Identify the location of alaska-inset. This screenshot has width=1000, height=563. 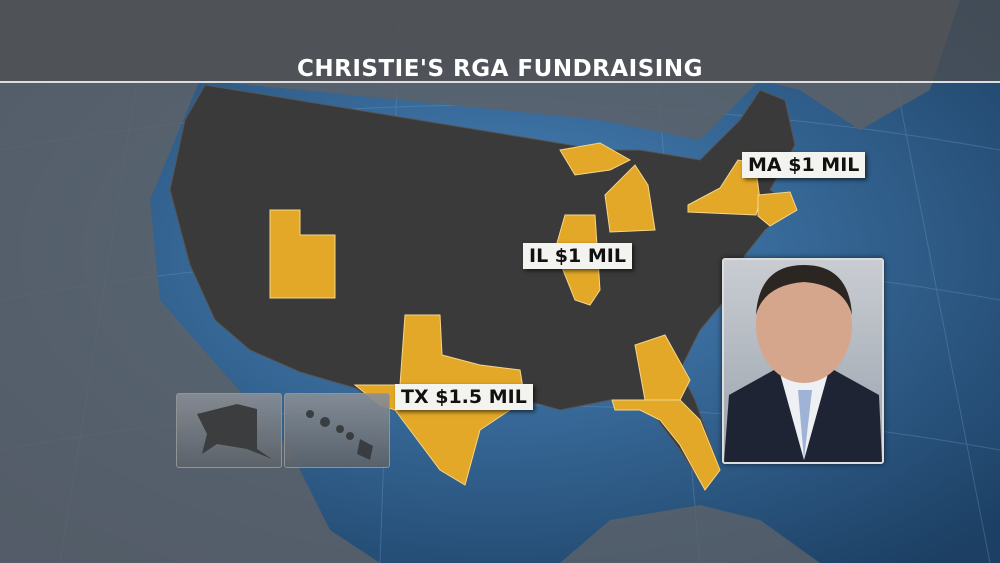
(229, 430).